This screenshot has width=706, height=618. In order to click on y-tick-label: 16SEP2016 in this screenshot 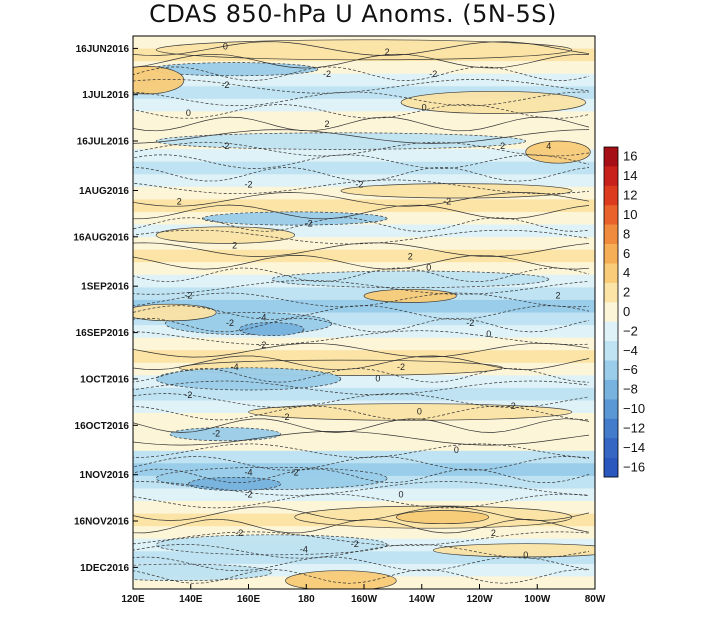, I will do `click(103, 333)`.